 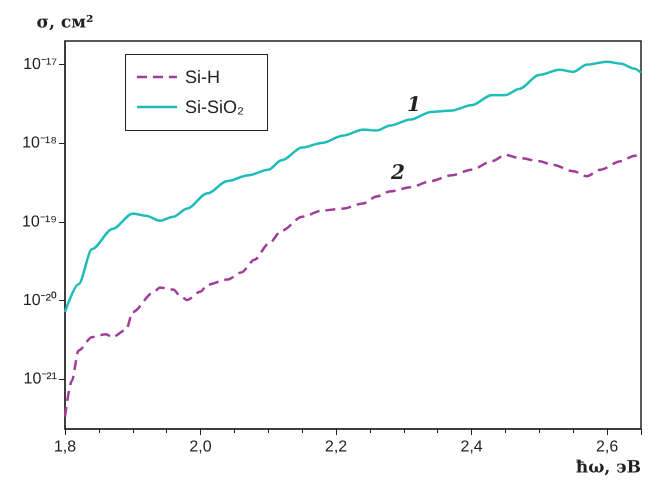 What do you see at coordinates (65, 447) in the screenshot?
I see `x-tick-label: 1,8` at bounding box center [65, 447].